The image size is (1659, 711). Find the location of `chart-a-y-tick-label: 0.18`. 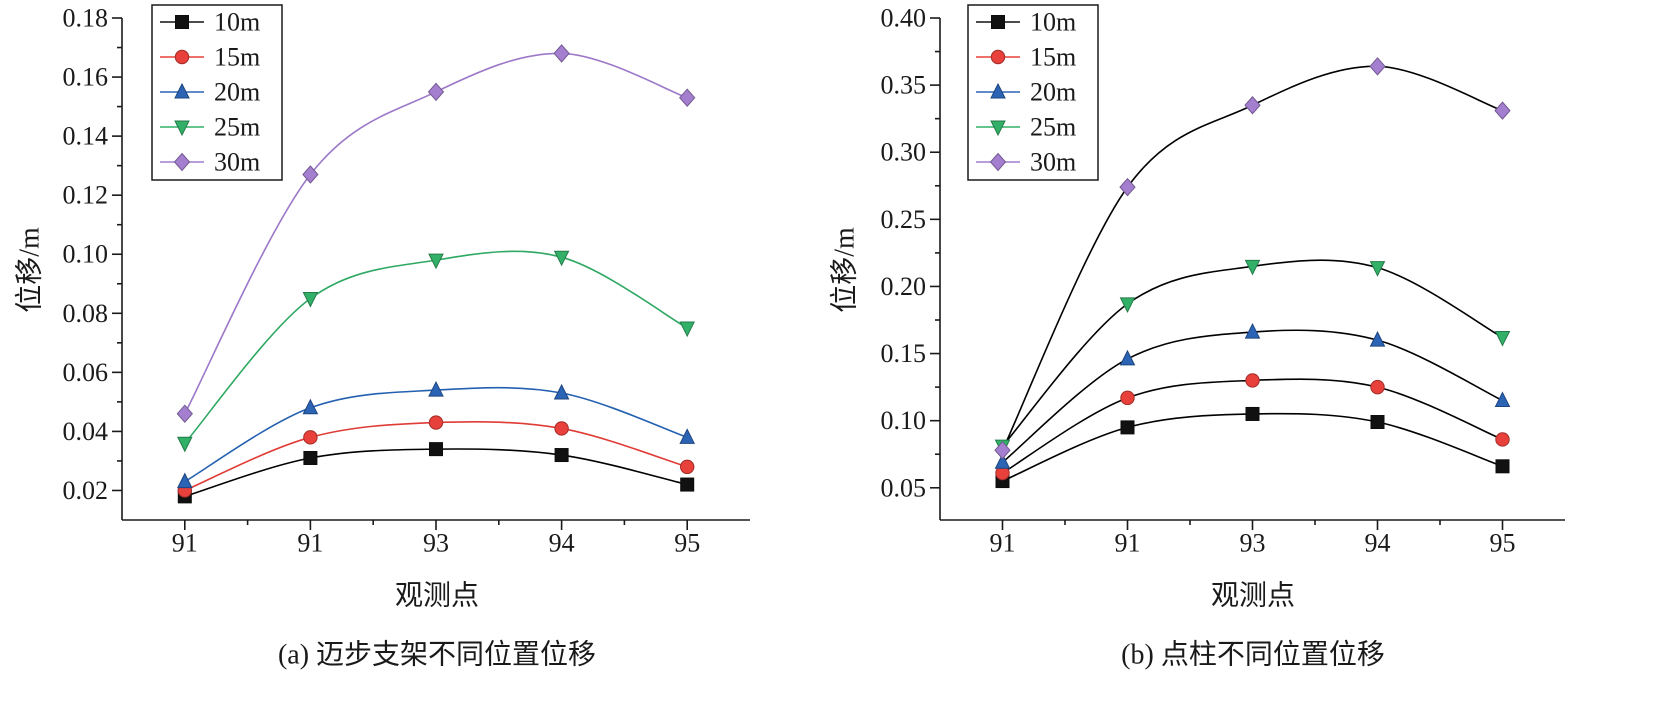

chart-a-y-tick-label: 0.18 is located at coordinates (86, 18).